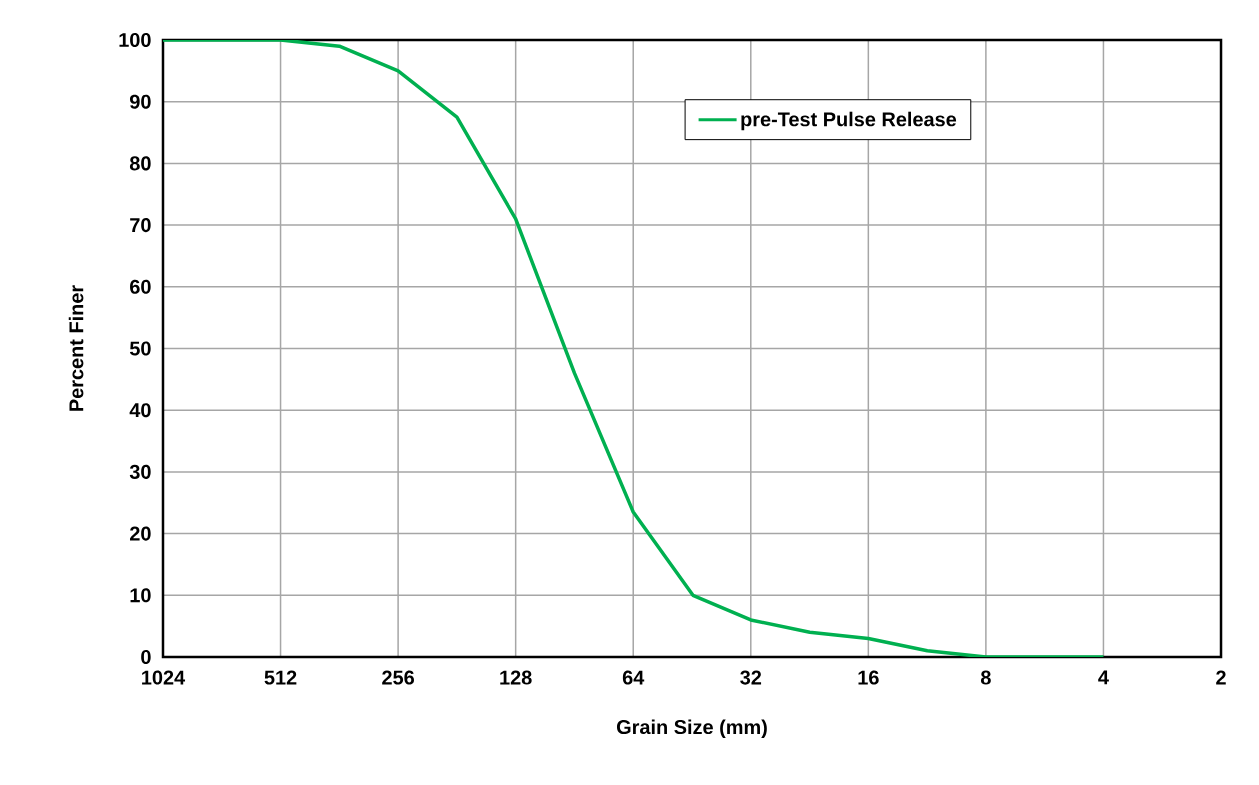  What do you see at coordinates (140, 533) in the screenshot?
I see `y-tick-label: 20` at bounding box center [140, 533].